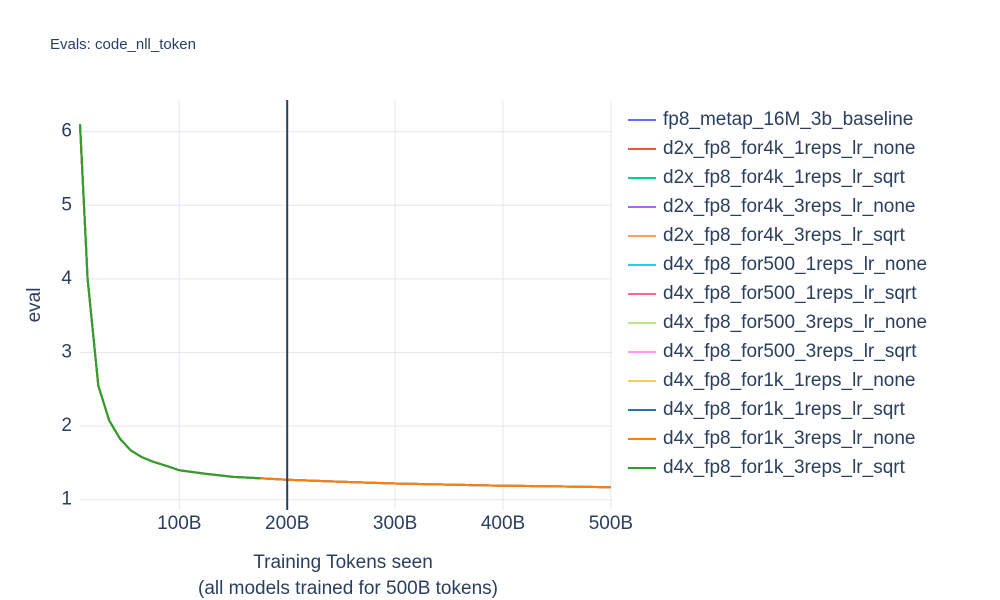 This screenshot has height=600, width=1000. Describe the element at coordinates (66, 204) in the screenshot. I see `y-tick-label: 5` at that location.